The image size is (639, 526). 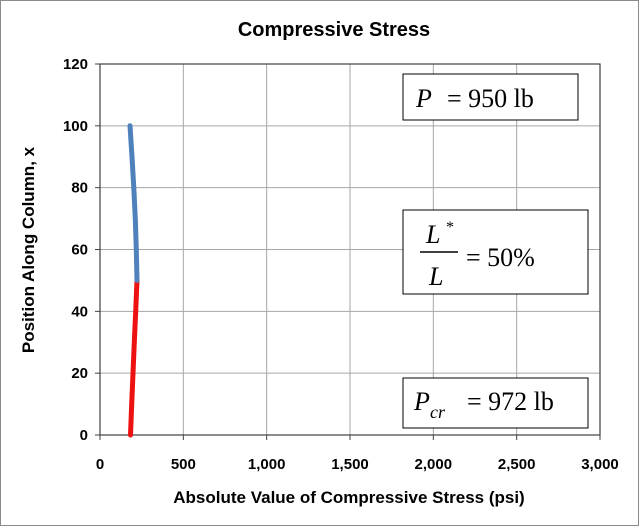 I want to click on y-tick-label: 100, so click(x=75, y=126).